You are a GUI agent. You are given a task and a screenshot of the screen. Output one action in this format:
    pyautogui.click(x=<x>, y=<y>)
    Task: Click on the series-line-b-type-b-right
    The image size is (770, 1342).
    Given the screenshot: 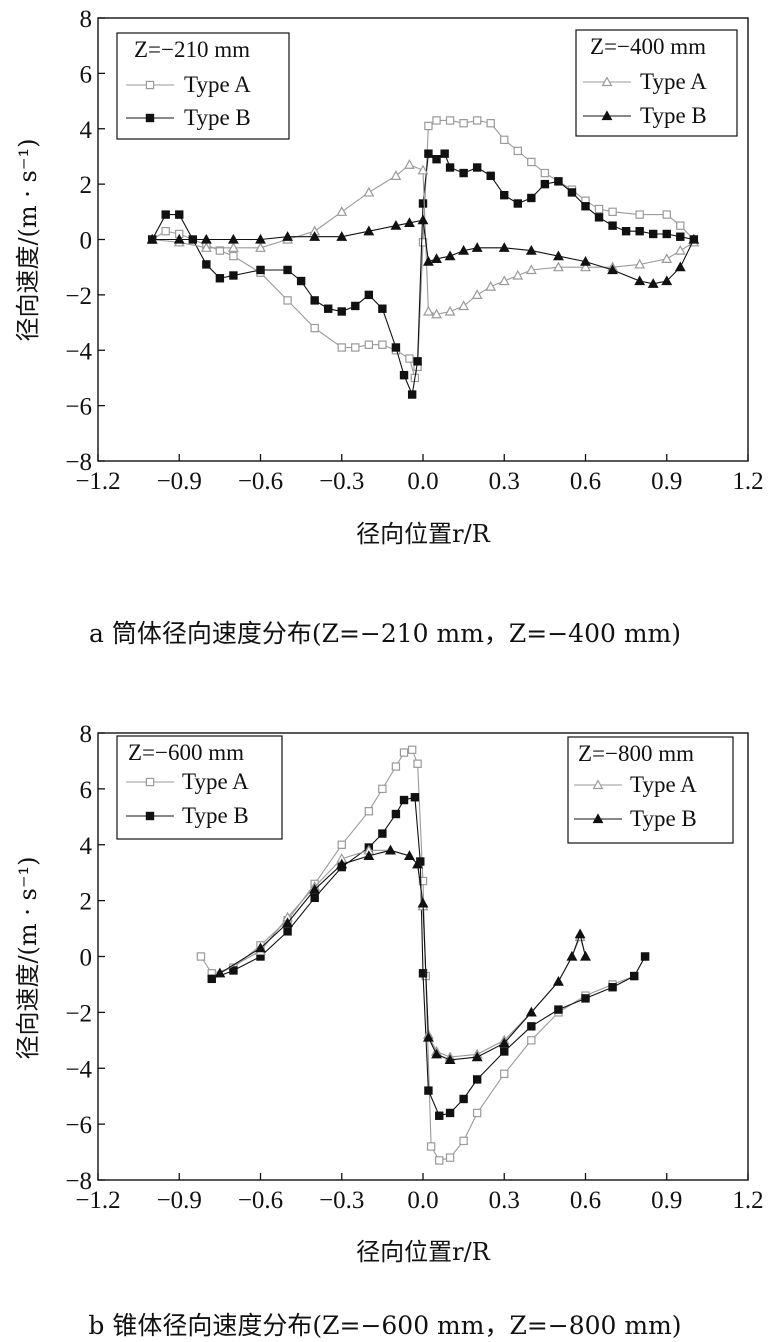 What is the action you would take?
    pyautogui.click(x=403, y=955)
    